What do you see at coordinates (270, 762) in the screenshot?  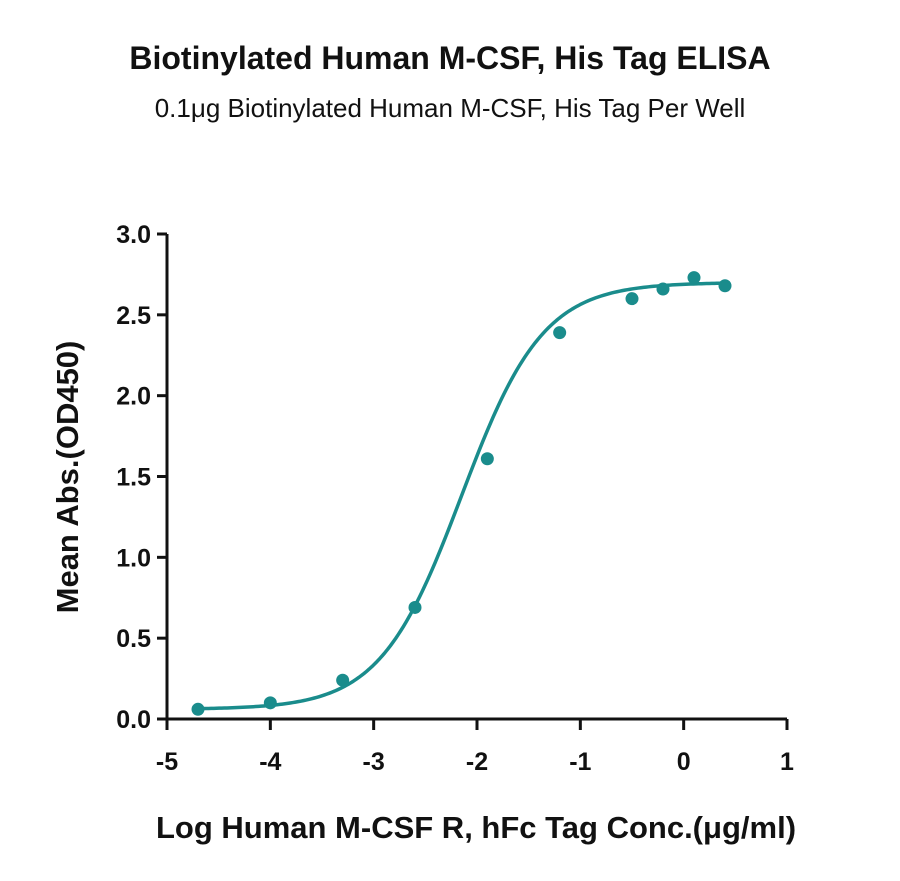 I see `x-tick-label: -4` at bounding box center [270, 762].